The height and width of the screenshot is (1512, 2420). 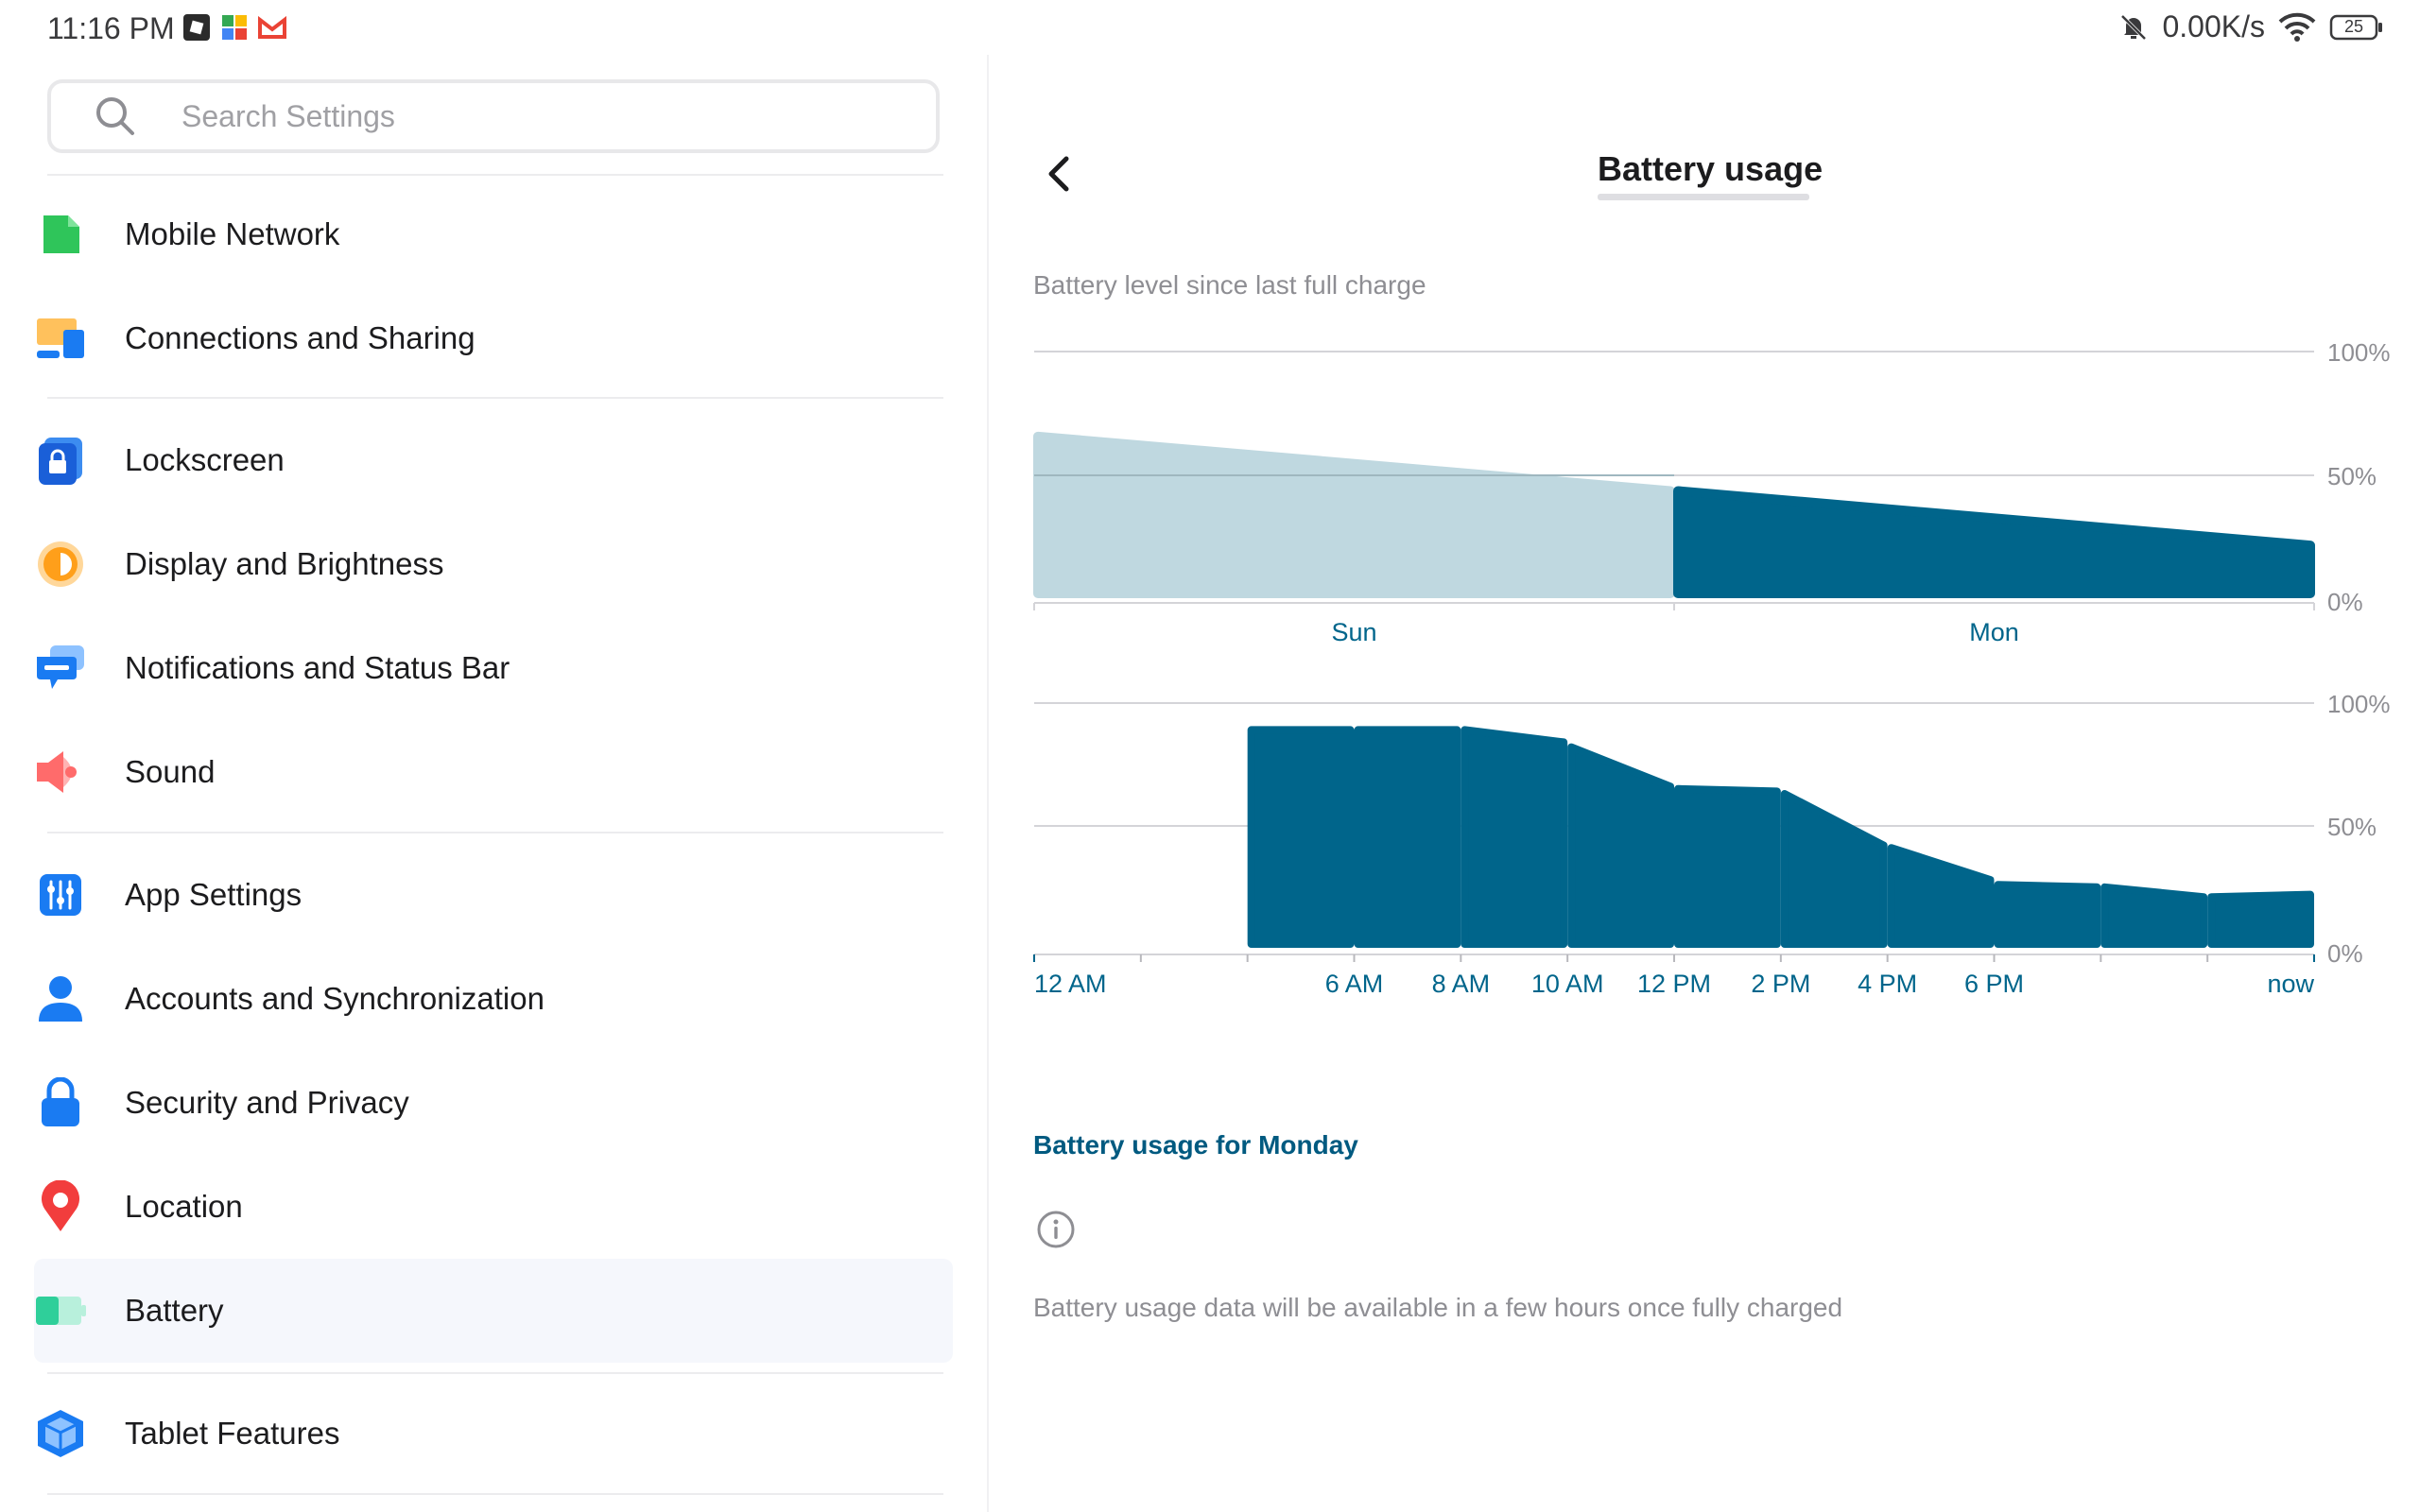 I want to click on sidebar-item-label: Connections and Sharing, so click(x=300, y=337).